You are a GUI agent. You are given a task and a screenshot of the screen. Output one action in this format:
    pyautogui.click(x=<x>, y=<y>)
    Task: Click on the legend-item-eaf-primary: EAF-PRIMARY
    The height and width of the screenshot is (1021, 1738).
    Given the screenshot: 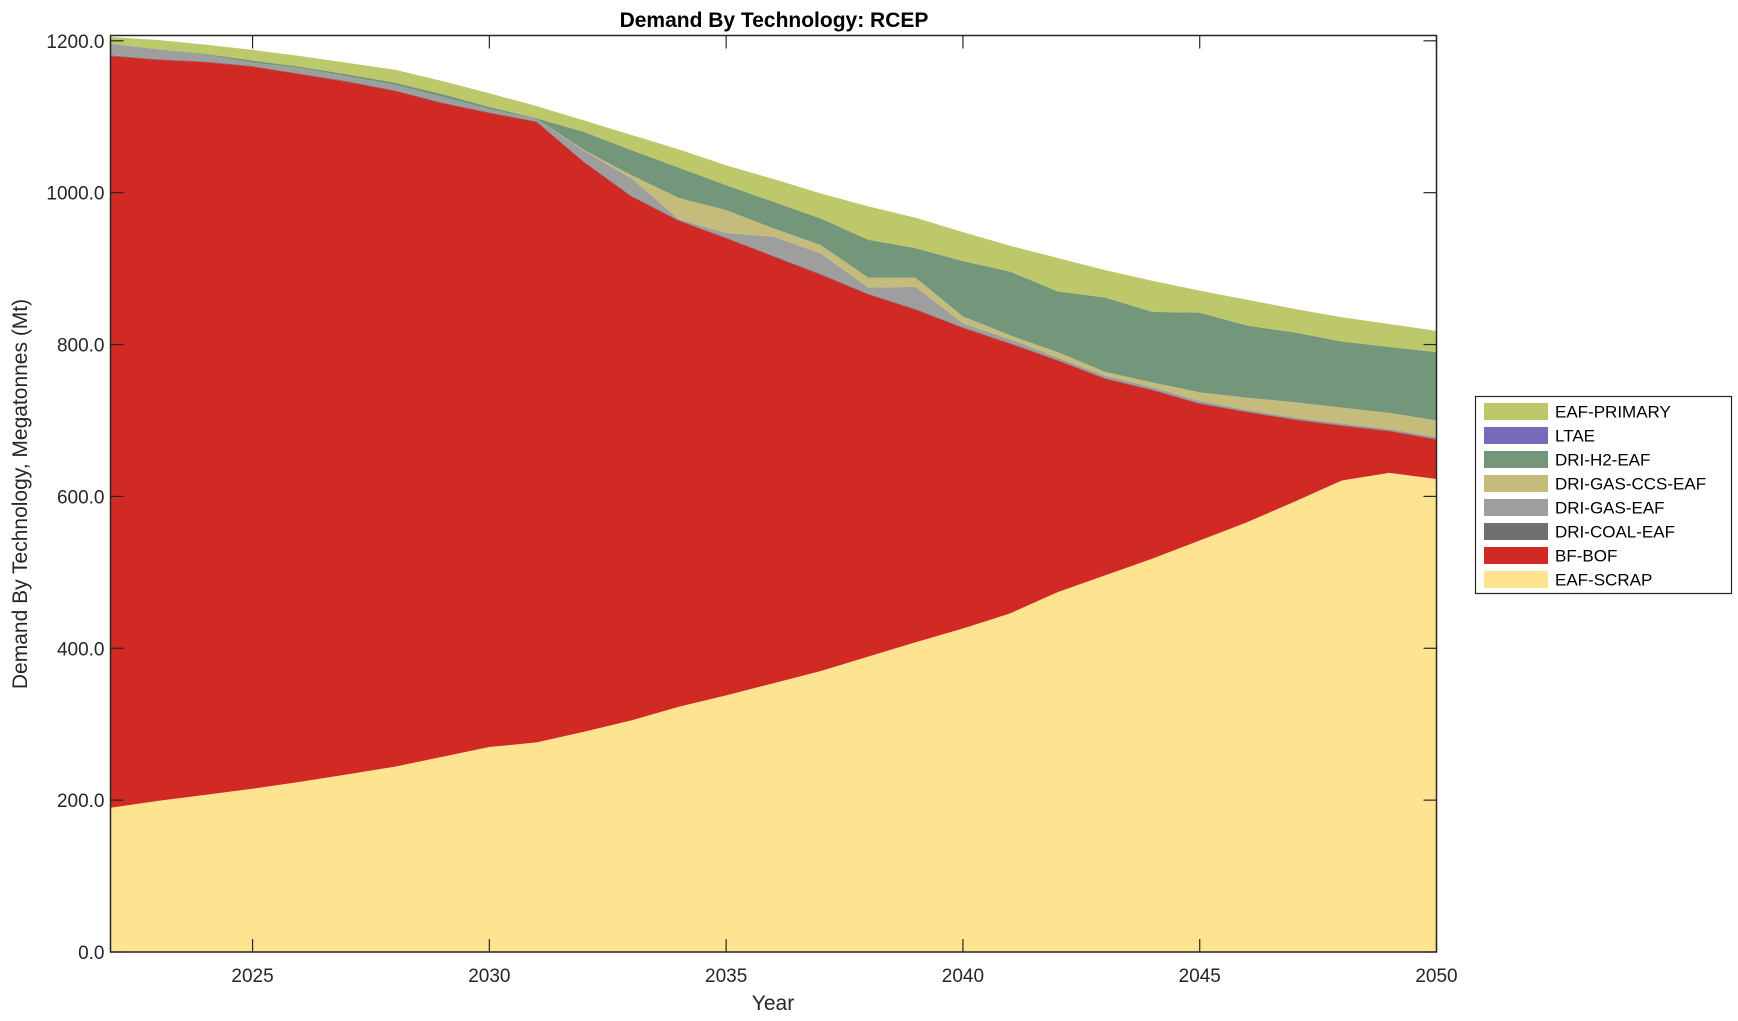 What is the action you would take?
    pyautogui.click(x=1577, y=412)
    